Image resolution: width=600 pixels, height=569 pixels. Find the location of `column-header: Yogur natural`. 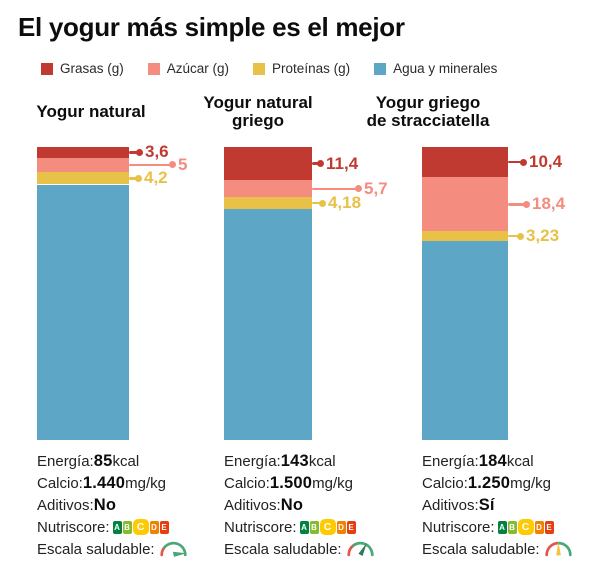

column-header: Yogur natural is located at coordinates (98, 112).